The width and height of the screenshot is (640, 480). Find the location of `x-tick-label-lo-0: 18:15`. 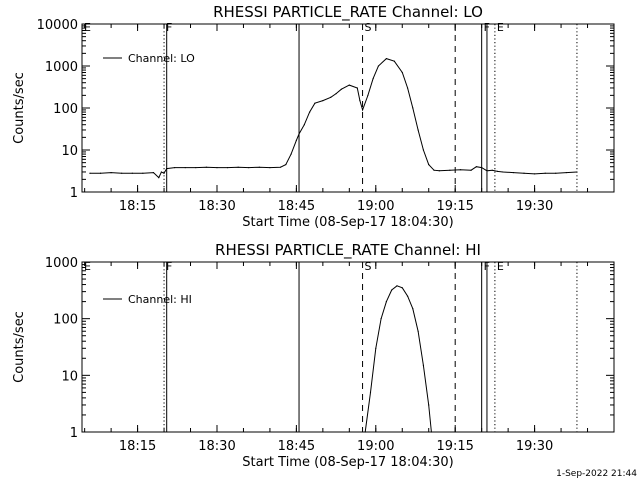

x-tick-label-lo-0: 18:15 is located at coordinates (137, 206).